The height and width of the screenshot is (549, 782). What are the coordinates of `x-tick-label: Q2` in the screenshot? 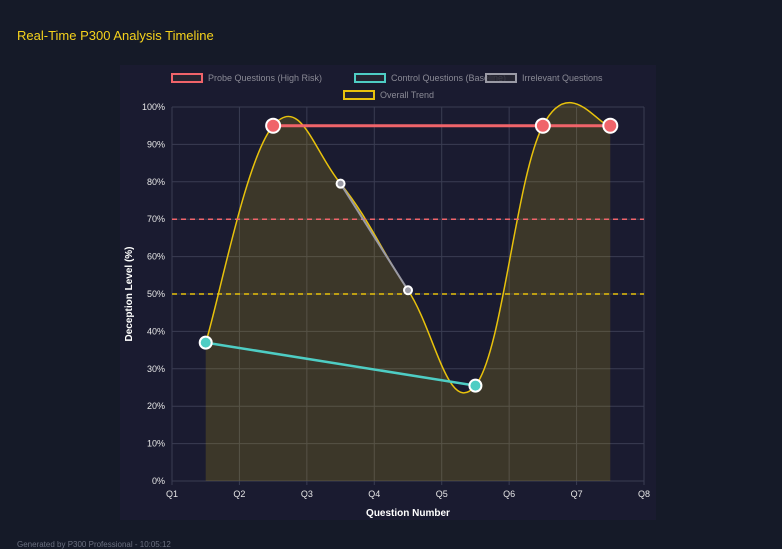 It's located at (239, 494).